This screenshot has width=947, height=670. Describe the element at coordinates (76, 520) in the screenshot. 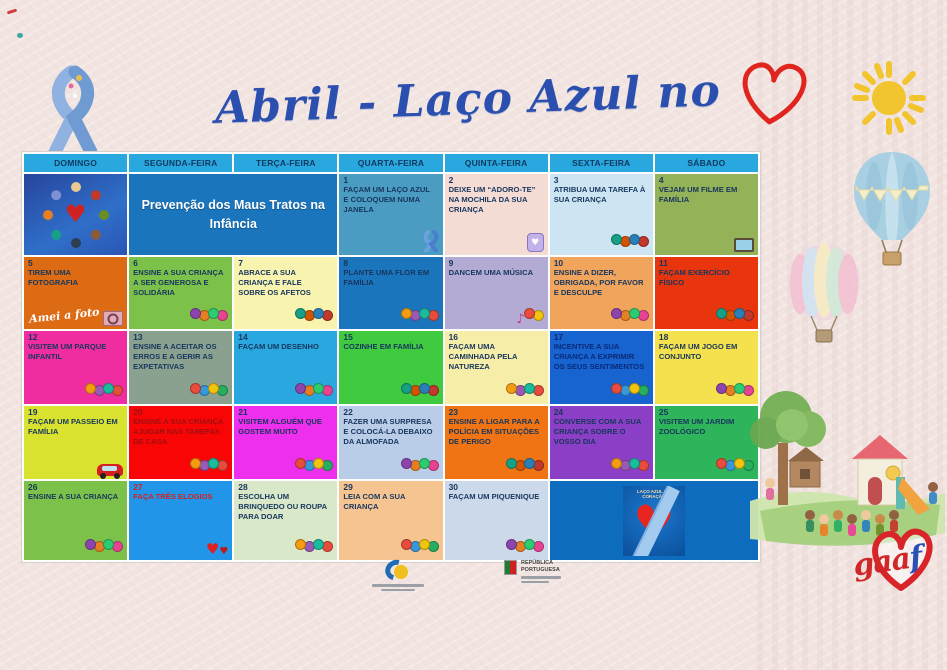

I see `day-cell-26: 26 ENSINE A SUA CRIANÇA` at that location.